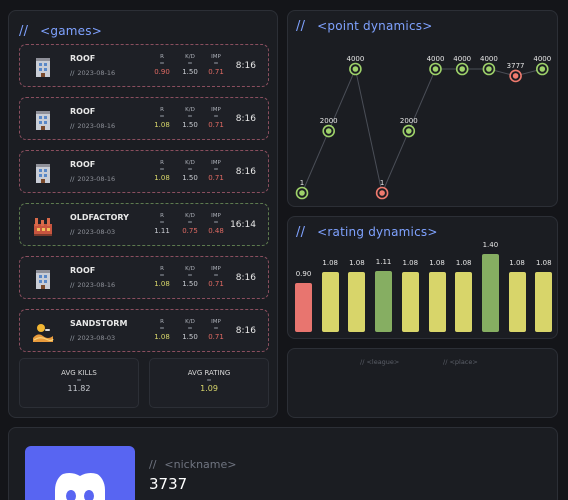 This screenshot has height=500, width=568. What do you see at coordinates (162, 224) in the screenshot?
I see `rating-stat: R = 1.11` at bounding box center [162, 224].